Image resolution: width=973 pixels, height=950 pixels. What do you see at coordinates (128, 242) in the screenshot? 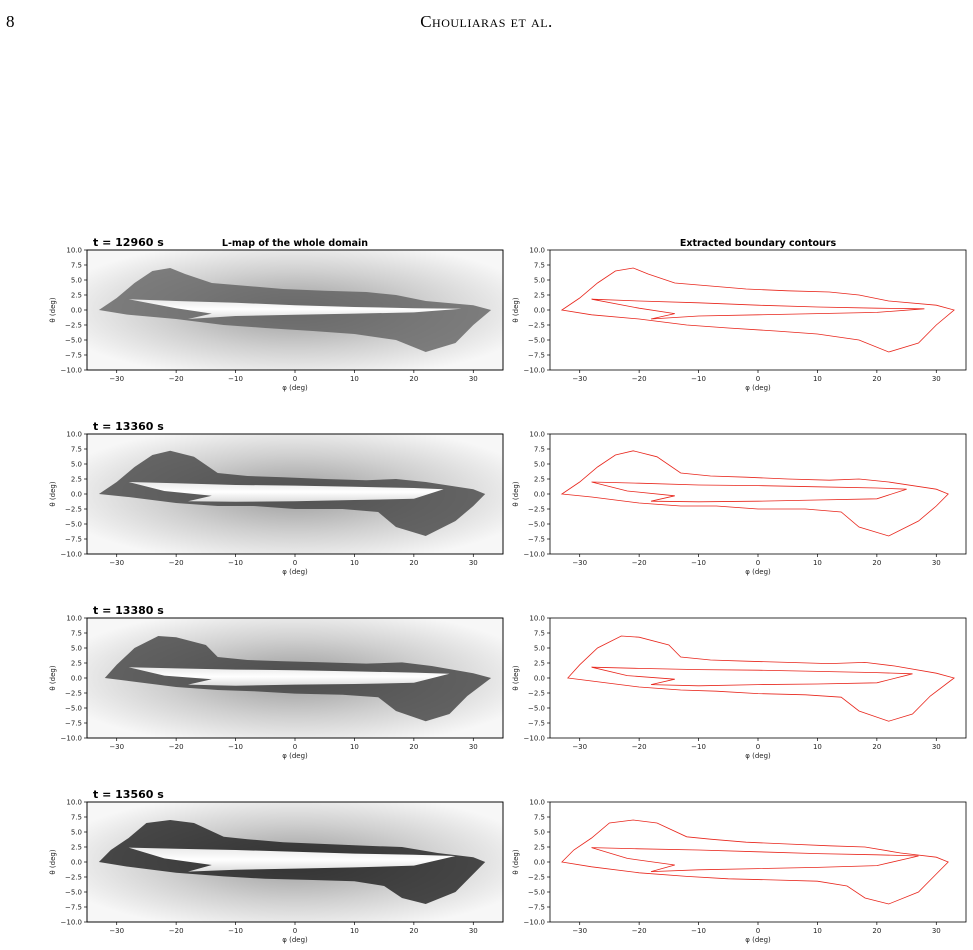
I see `time-label: t = 12960 s` at bounding box center [128, 242].